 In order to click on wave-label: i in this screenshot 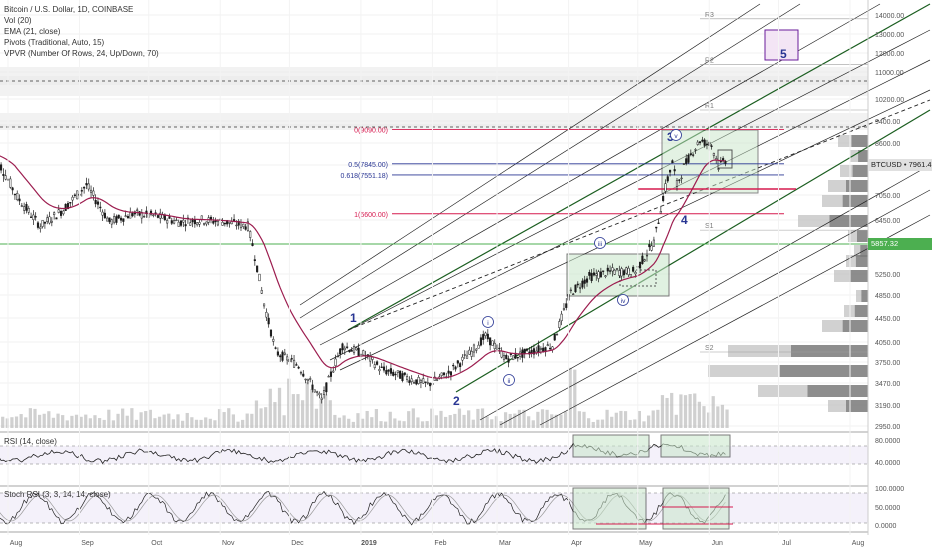, I will do `click(487, 323)`.